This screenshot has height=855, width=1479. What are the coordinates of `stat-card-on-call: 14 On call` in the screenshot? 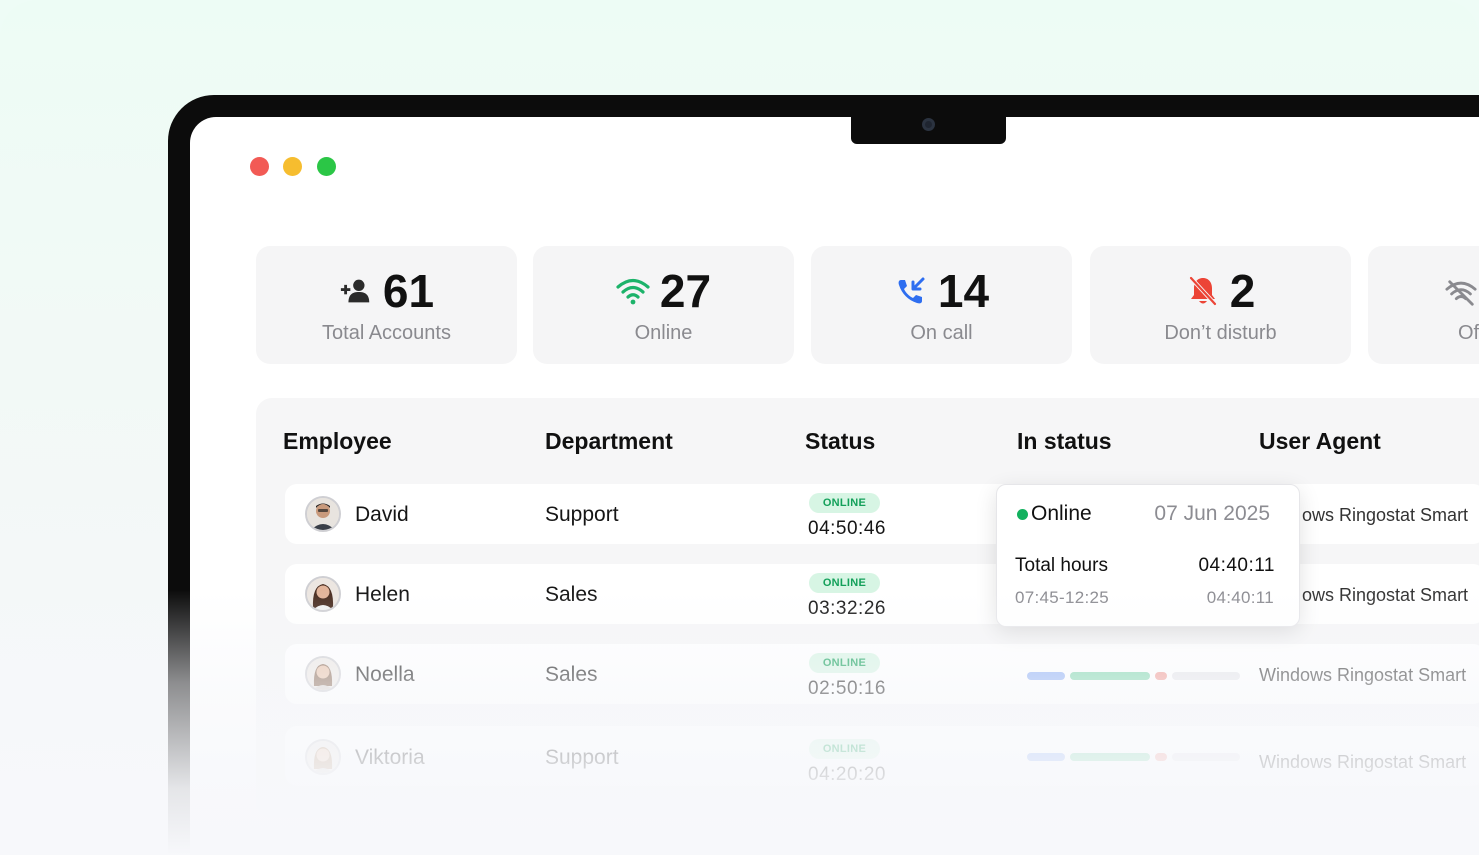 It's located at (941, 305).